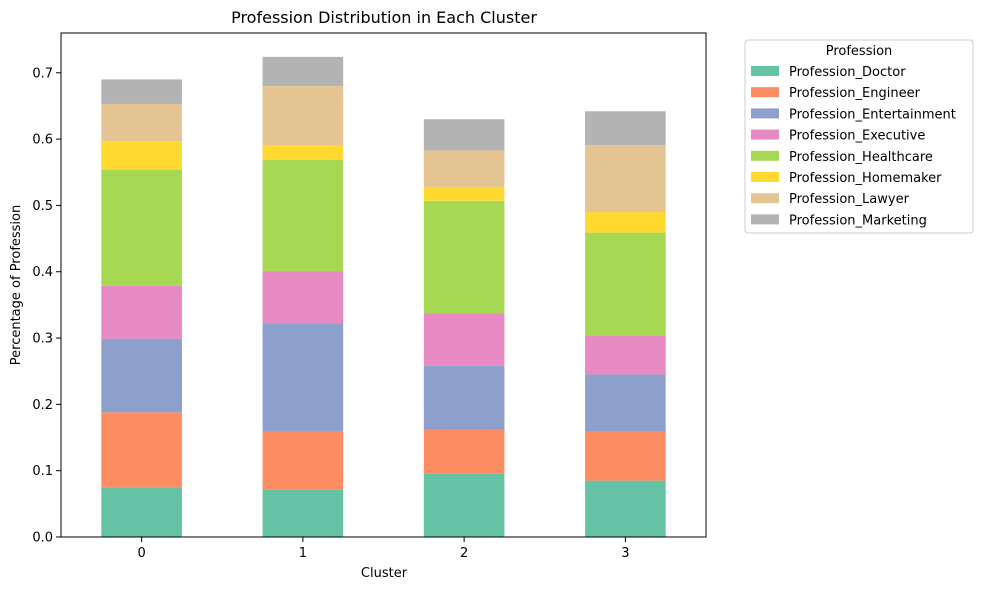 The height and width of the screenshot is (590, 983). I want to click on y-tick-label: 0.5, so click(42, 206).